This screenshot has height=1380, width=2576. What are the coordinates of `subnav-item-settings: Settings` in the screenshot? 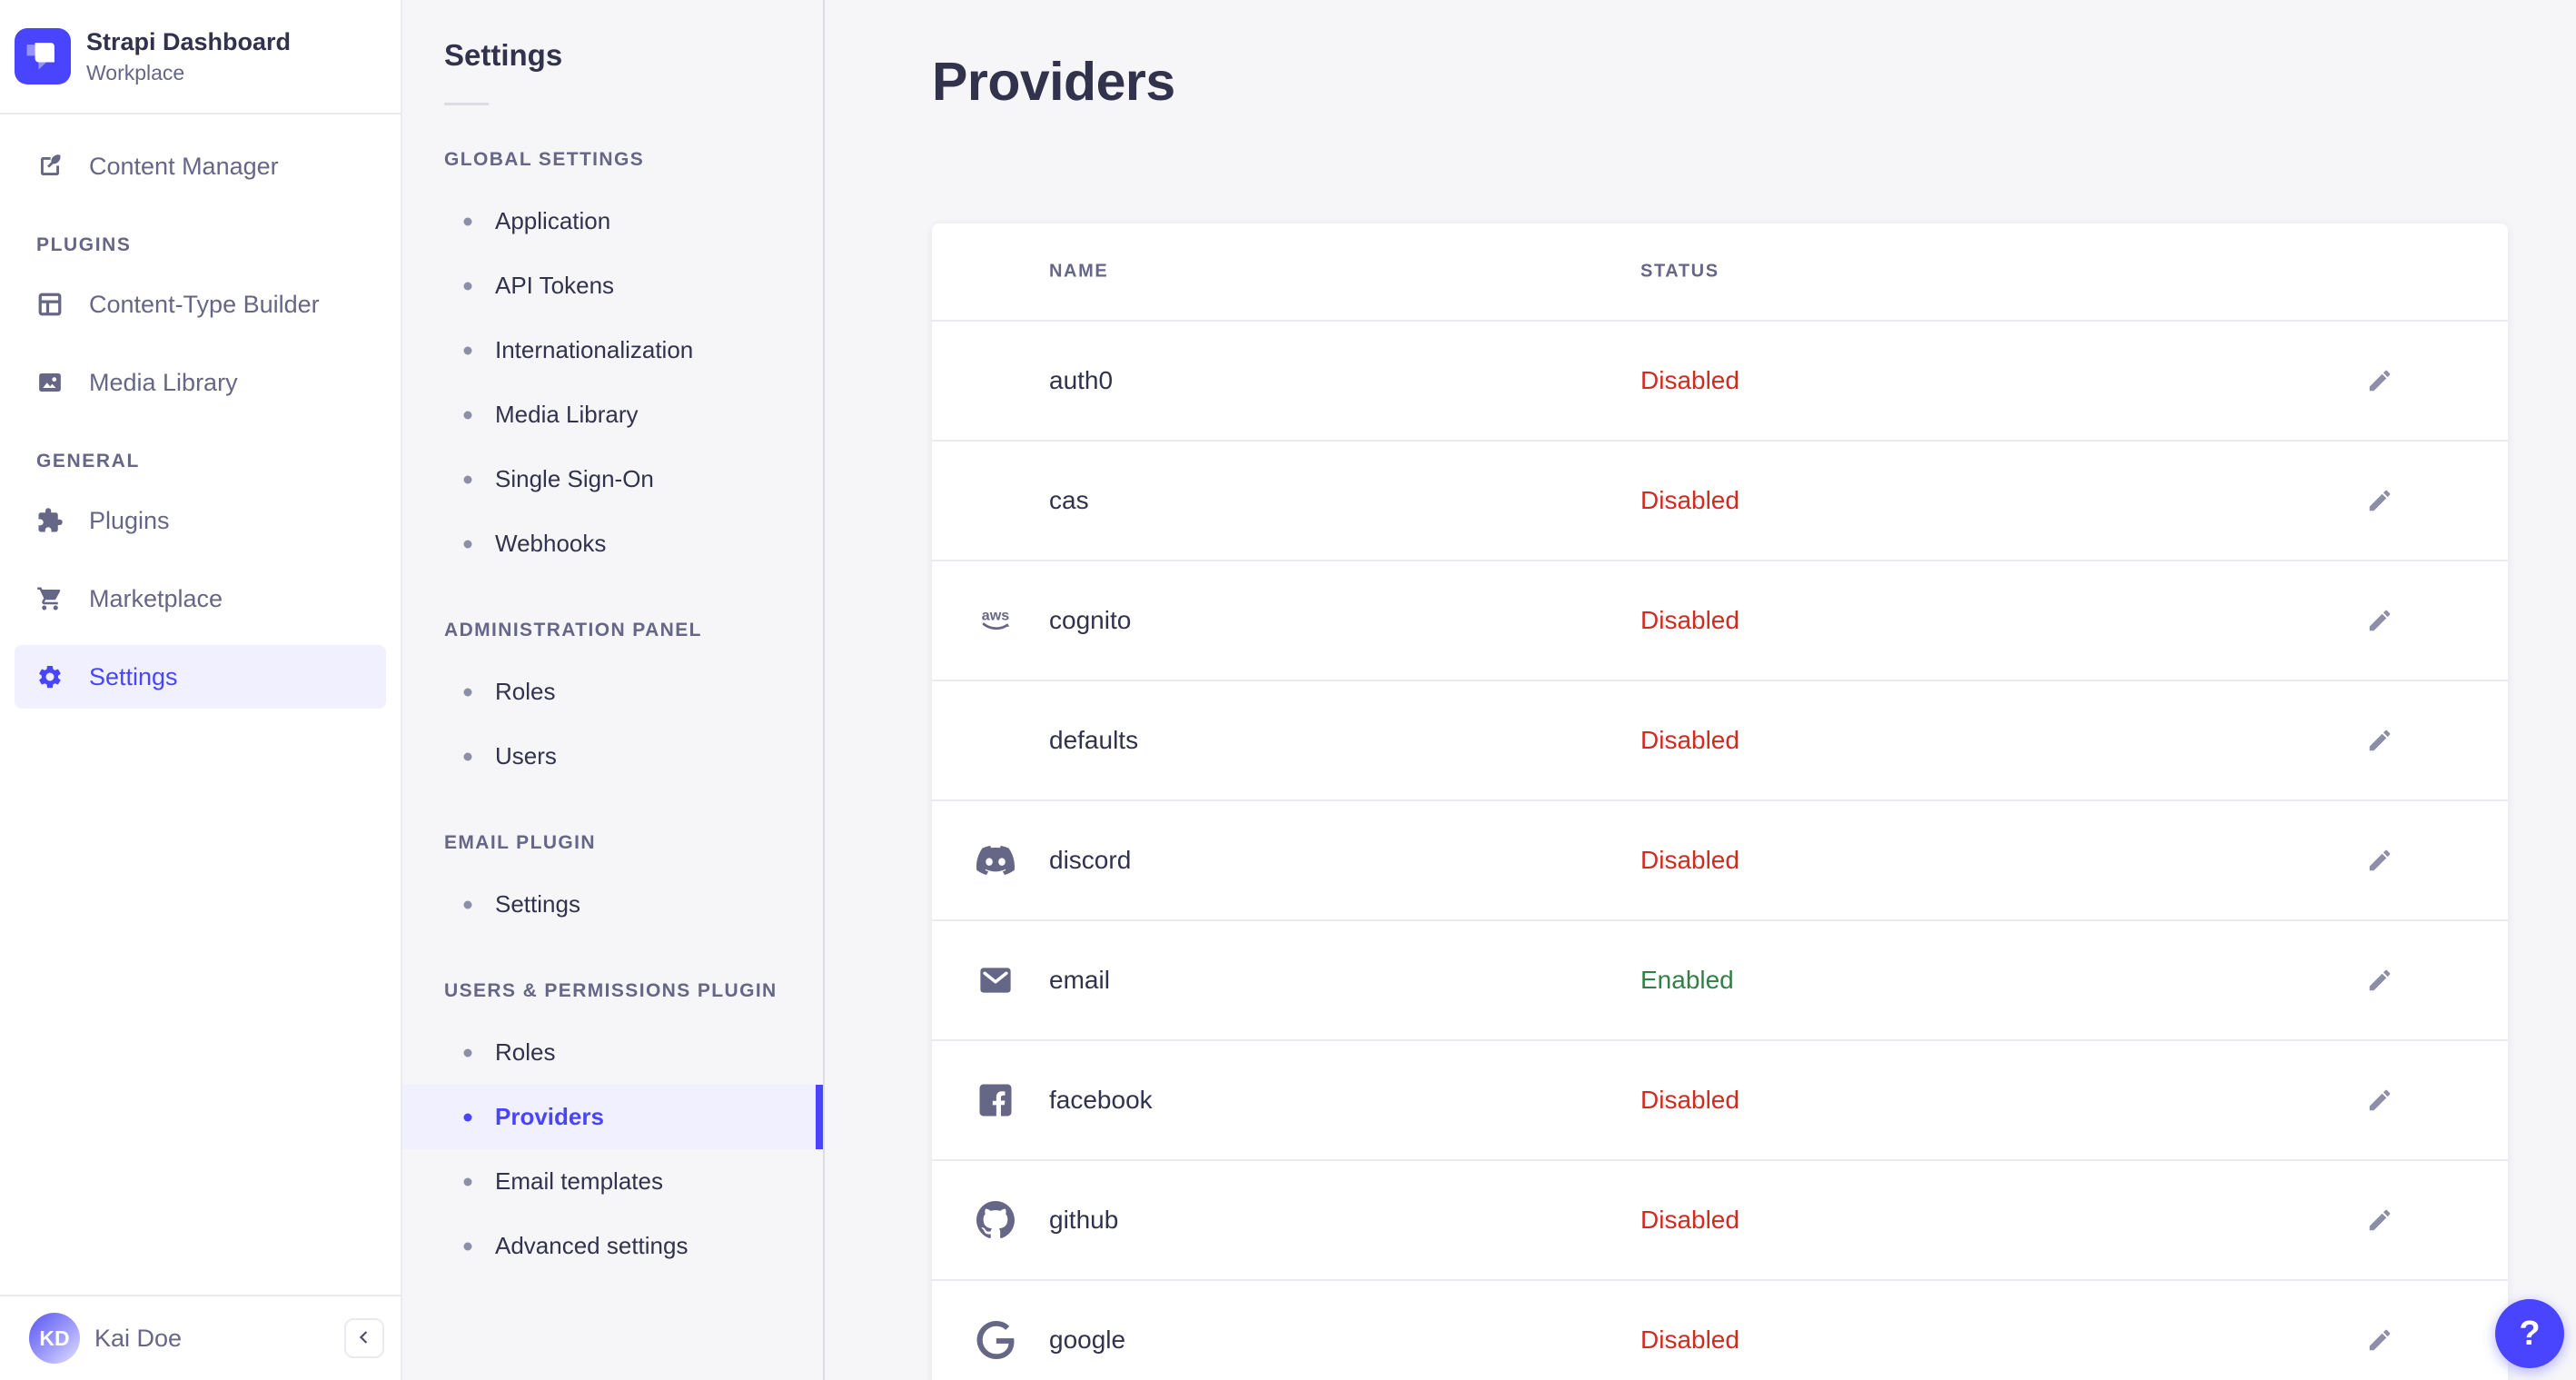 It's located at (612, 904).